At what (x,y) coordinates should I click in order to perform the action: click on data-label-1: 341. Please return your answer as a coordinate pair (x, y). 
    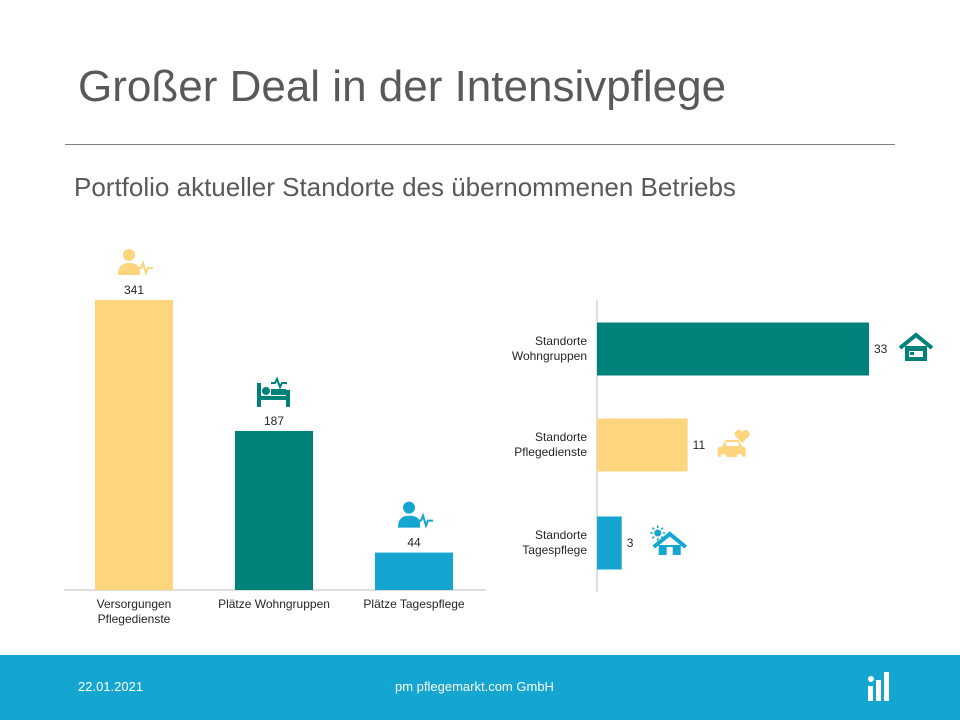
    Looking at the image, I should click on (134, 290).